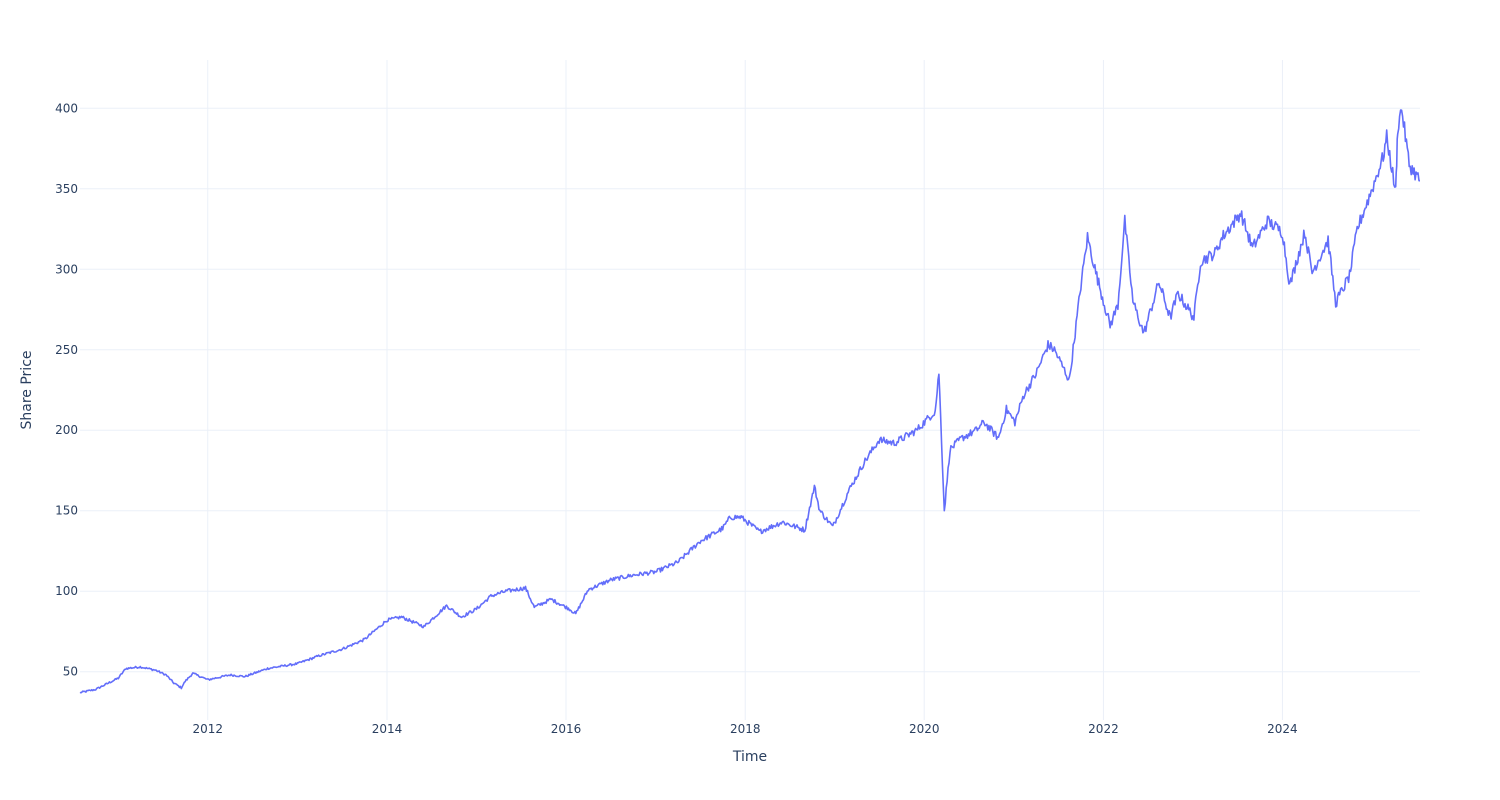  I want to click on y-tick-label: 300, so click(66, 269).